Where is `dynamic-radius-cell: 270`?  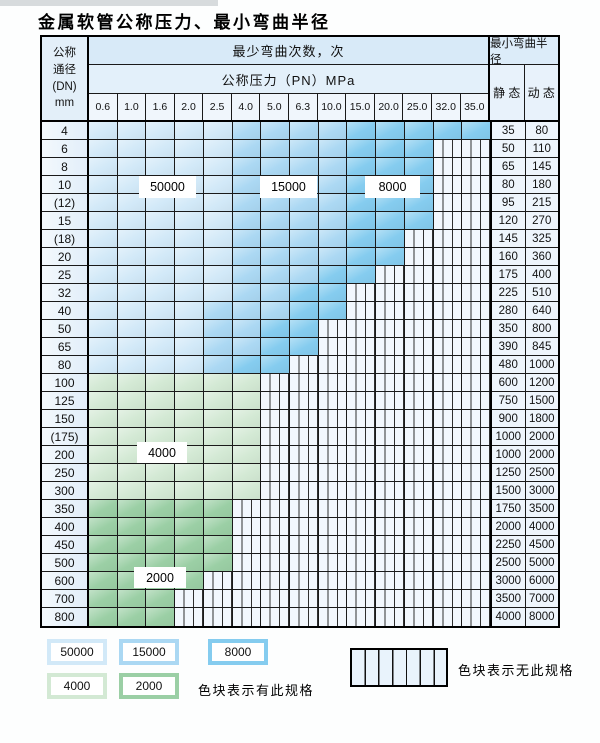
dynamic-radius-cell: 270 is located at coordinates (541, 221).